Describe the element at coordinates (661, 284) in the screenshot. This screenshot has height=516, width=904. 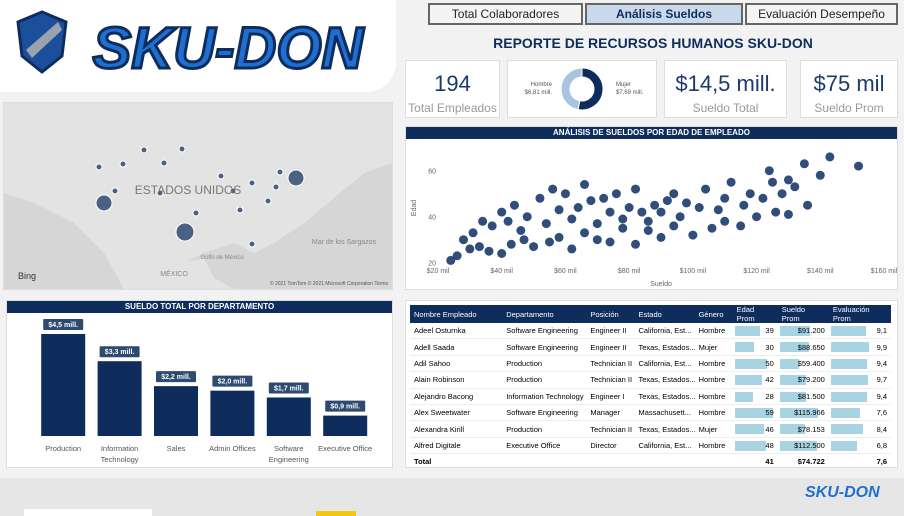
I see `x-axis-label: Sueldo` at that location.